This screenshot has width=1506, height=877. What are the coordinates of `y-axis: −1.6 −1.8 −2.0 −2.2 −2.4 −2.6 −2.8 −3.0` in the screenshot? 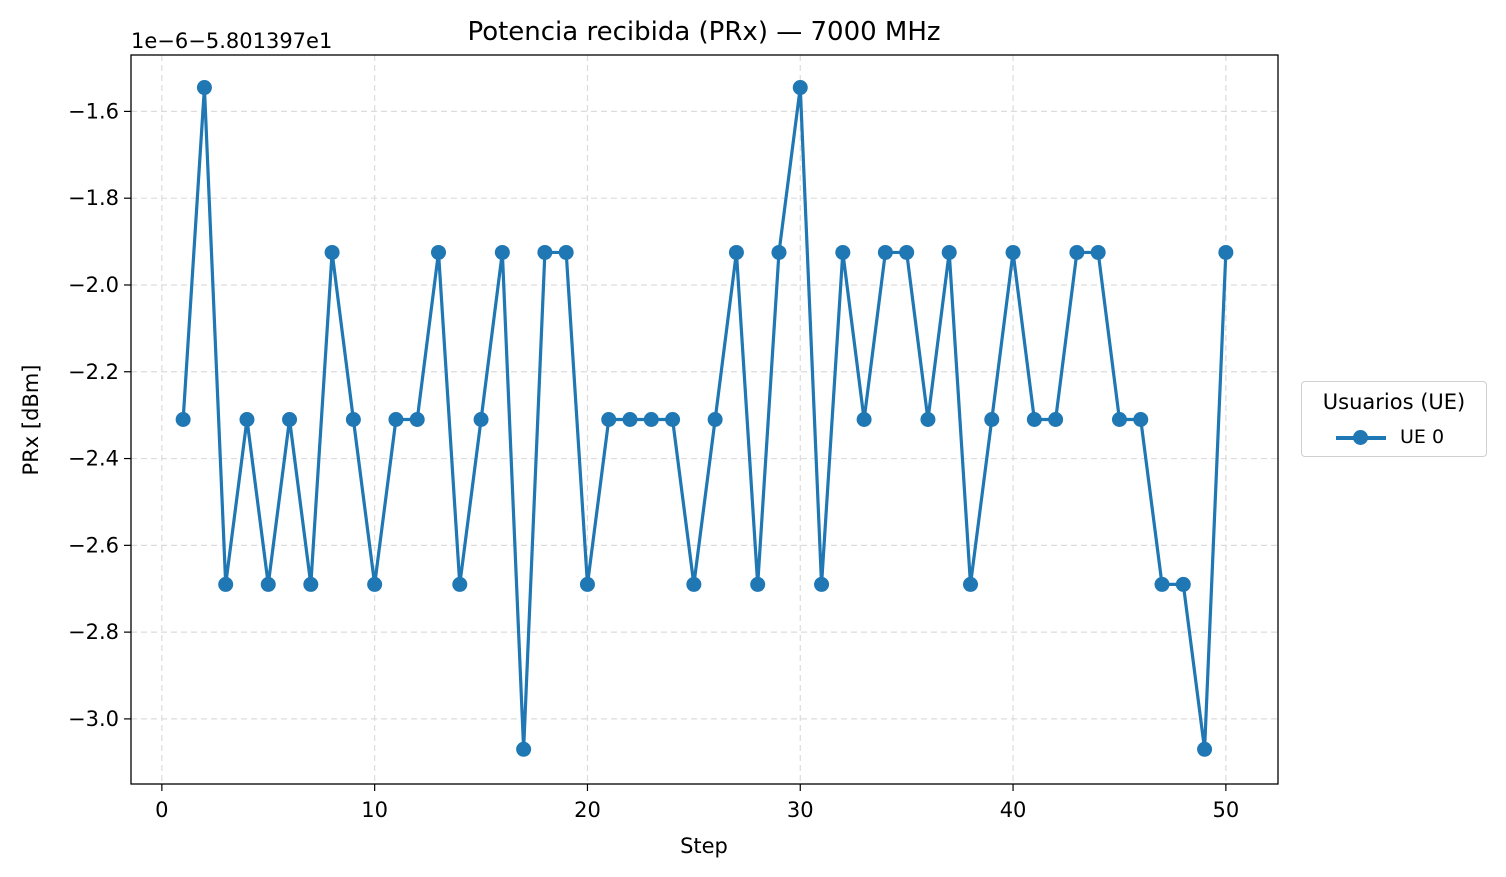 It's located at (99, 415).